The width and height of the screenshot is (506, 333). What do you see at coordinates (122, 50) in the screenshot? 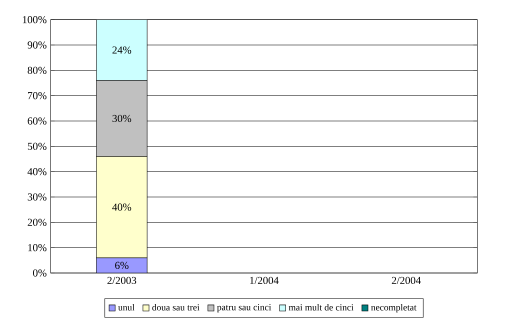
I see `data-label: 24%` at bounding box center [122, 50].